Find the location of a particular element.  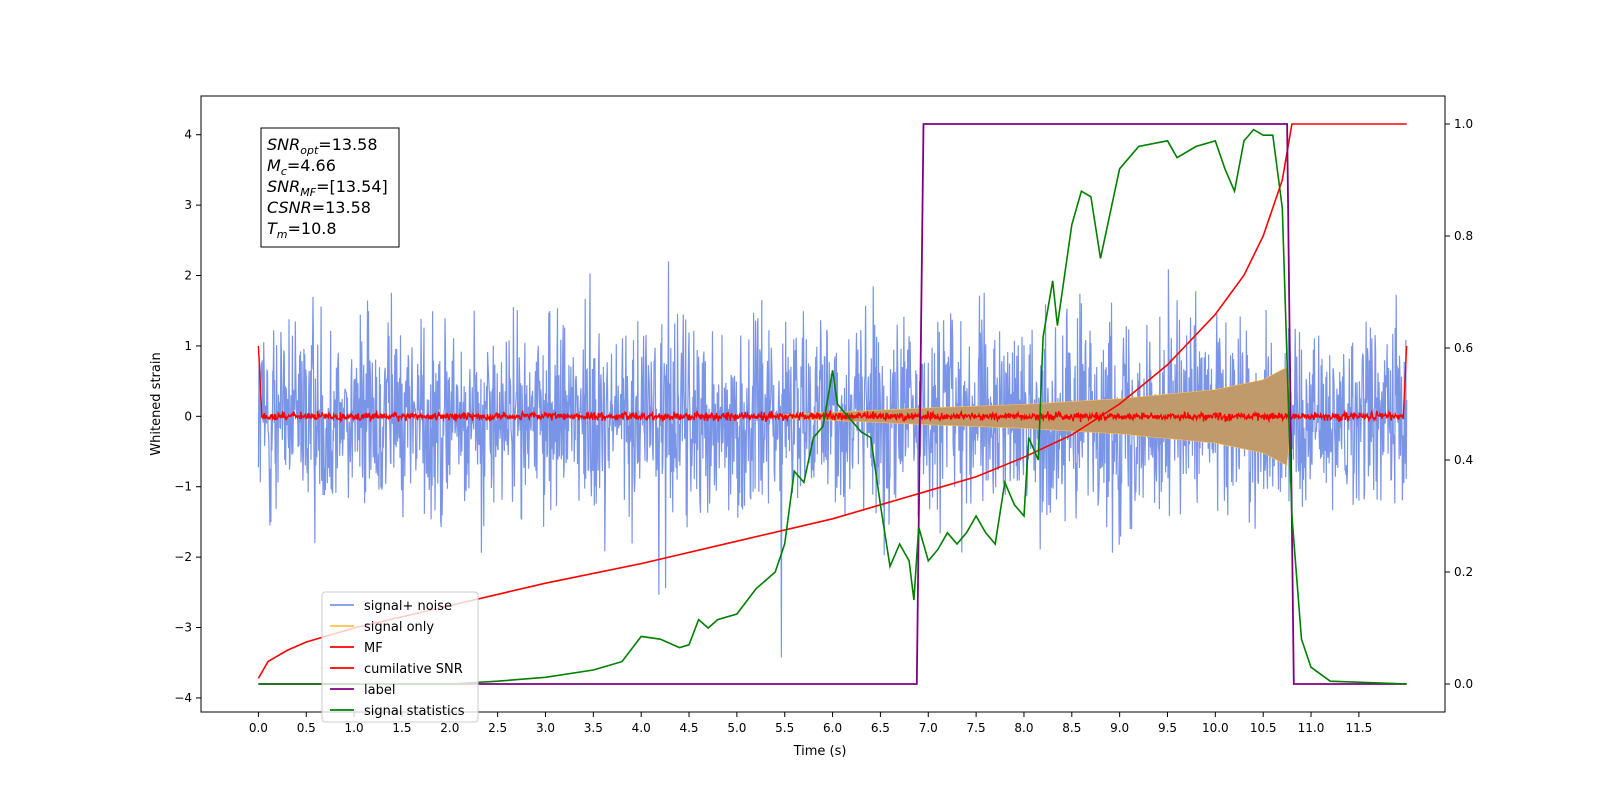

legend-frame is located at coordinates (400, 657).